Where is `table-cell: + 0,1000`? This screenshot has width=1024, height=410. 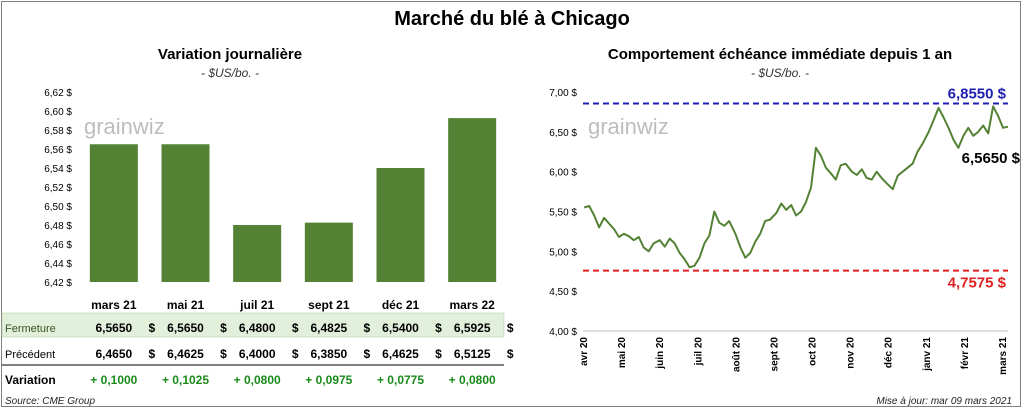
table-cell: + 0,1000 is located at coordinates (113, 380).